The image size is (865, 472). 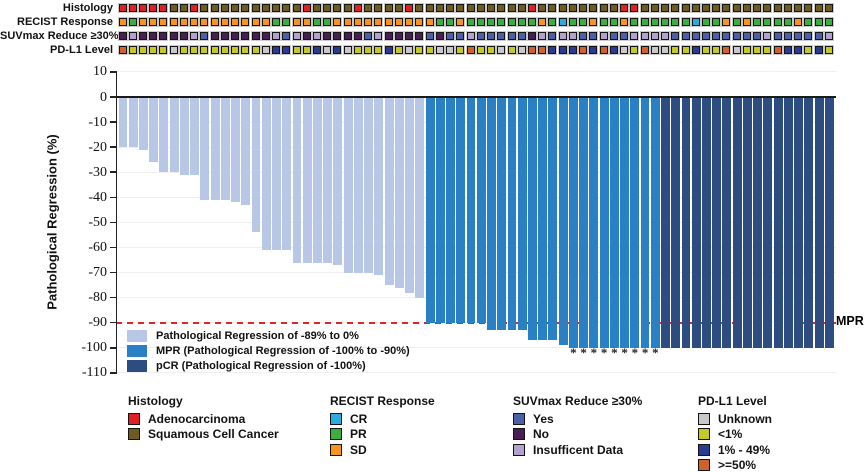 What do you see at coordinates (112, 222) in the screenshot?
I see `y-axis-tick` at bounding box center [112, 222].